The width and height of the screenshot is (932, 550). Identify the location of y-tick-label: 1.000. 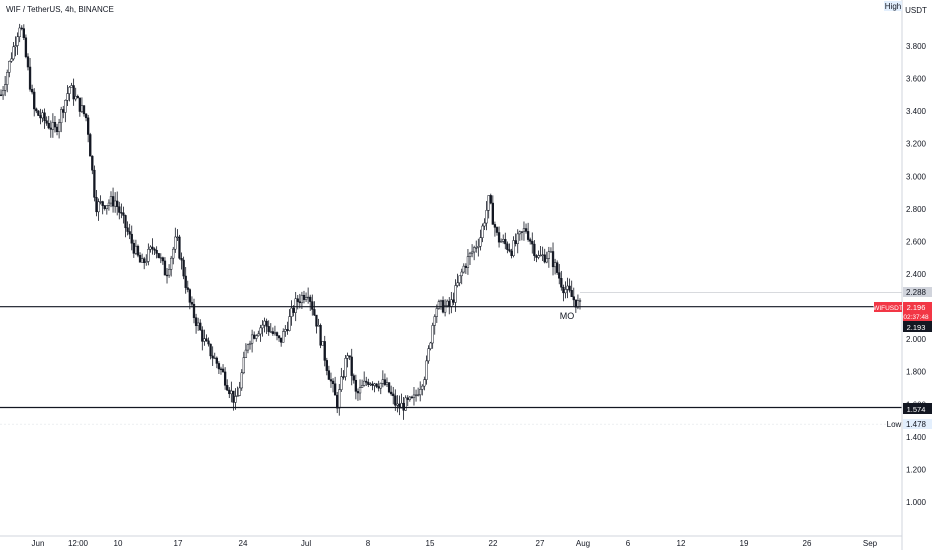
(916, 502).